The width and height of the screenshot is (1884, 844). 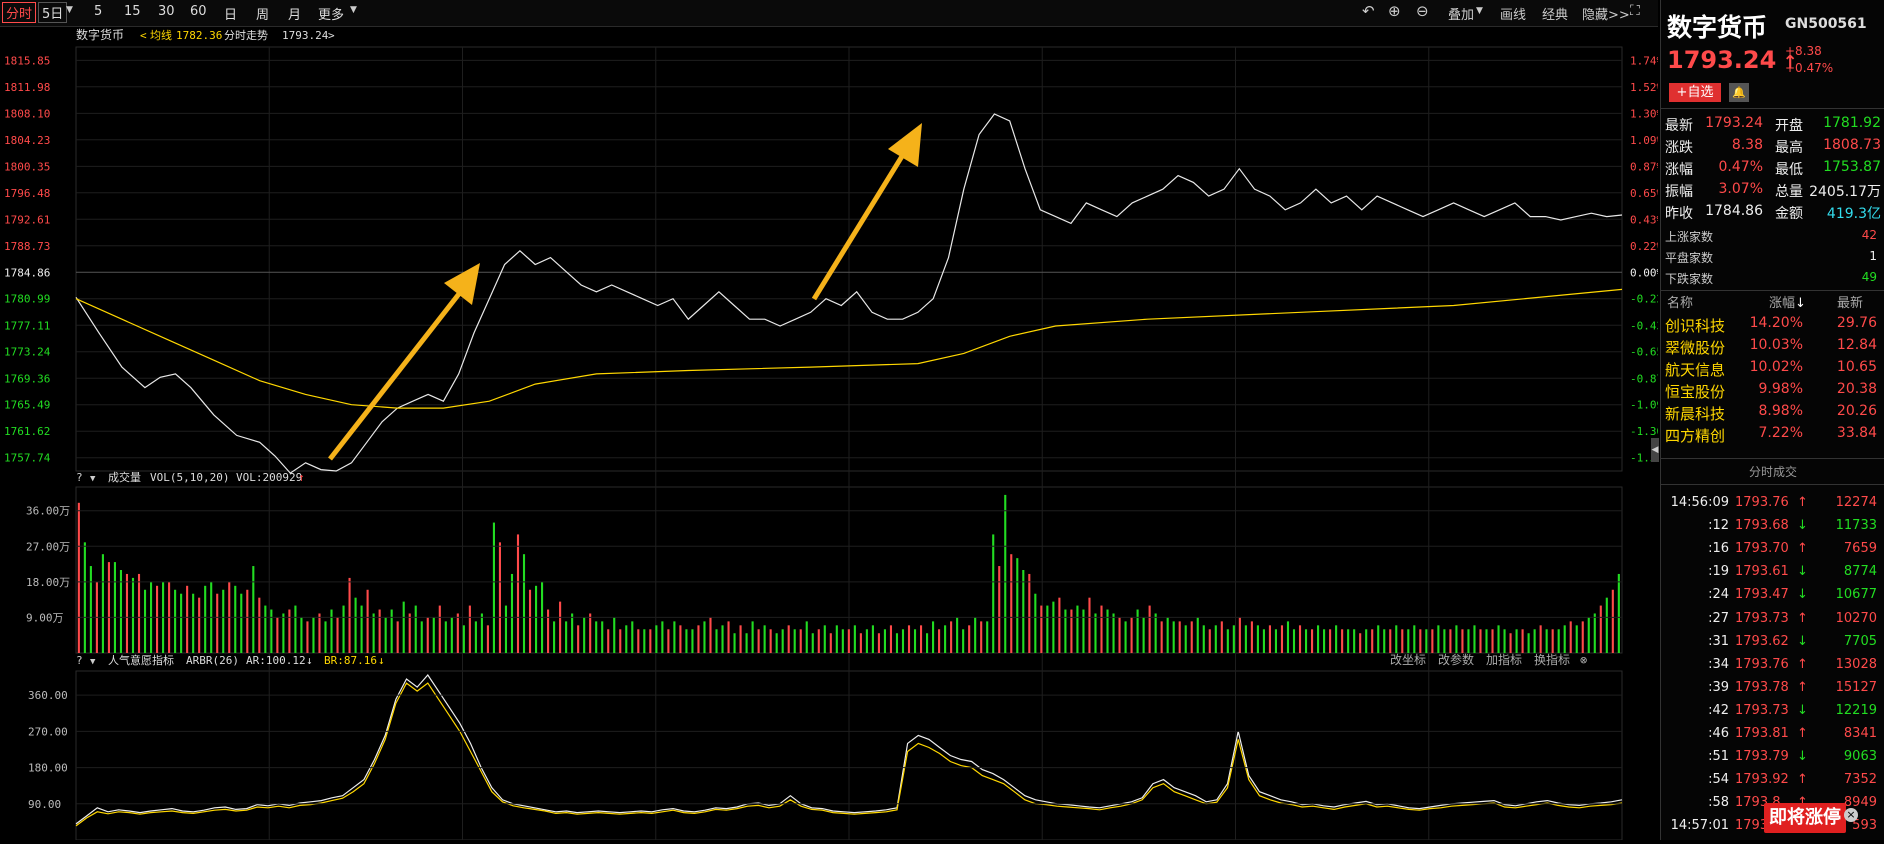 I want to click on stock-row-name: 新晨科技, so click(x=1695, y=414).